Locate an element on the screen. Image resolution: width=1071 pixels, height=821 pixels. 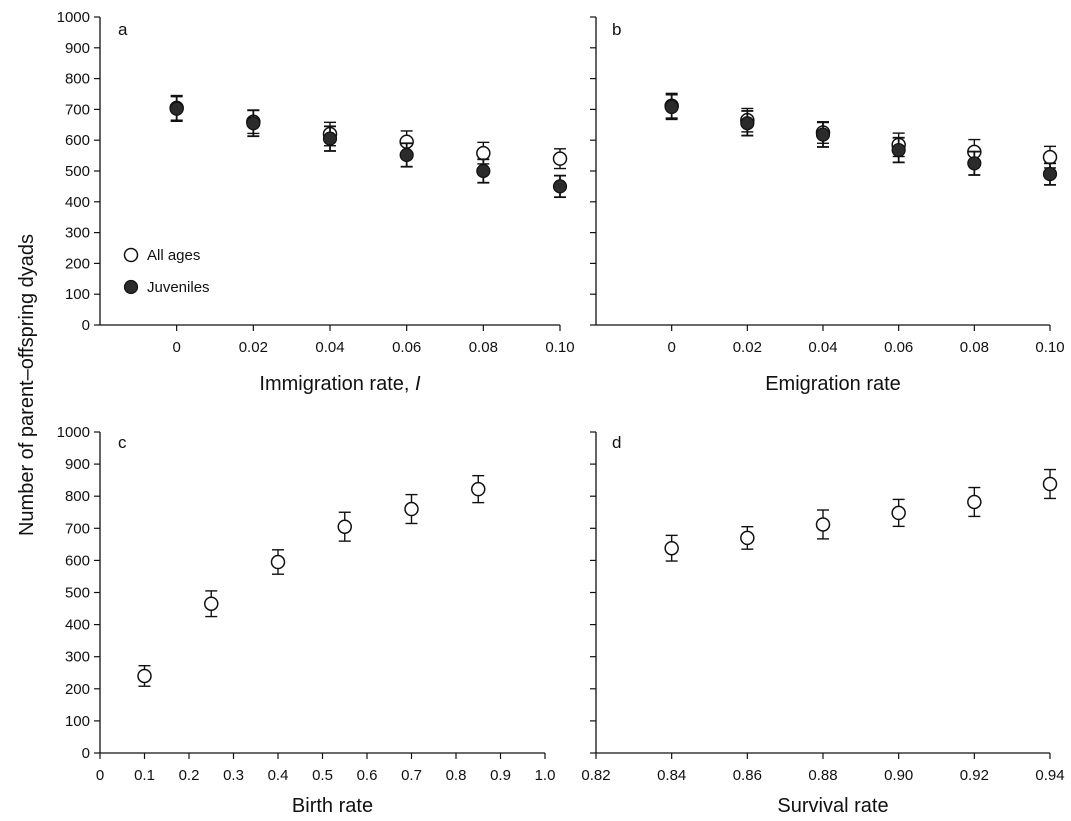
x-tick-label: 0.3 is located at coordinates (233, 775).